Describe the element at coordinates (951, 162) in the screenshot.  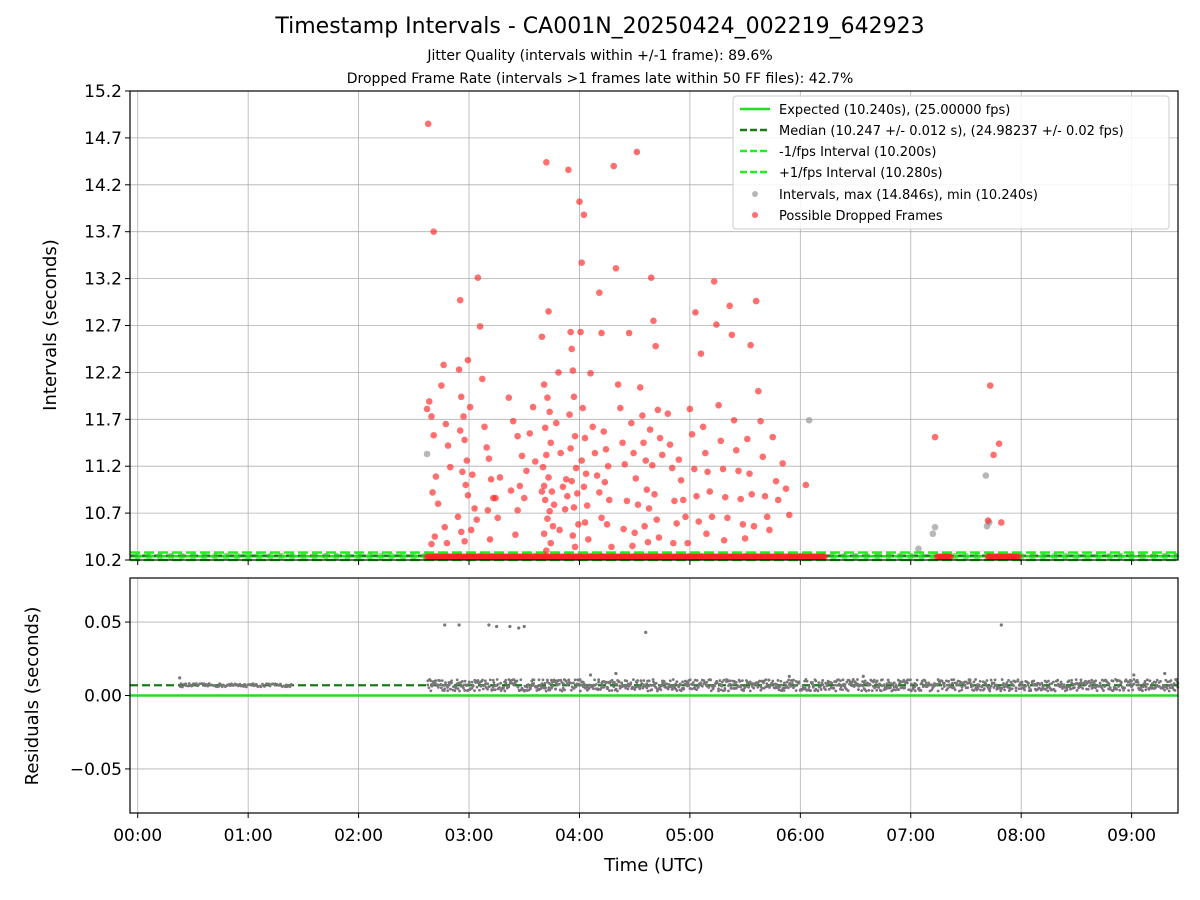
I see `legend-box` at that location.